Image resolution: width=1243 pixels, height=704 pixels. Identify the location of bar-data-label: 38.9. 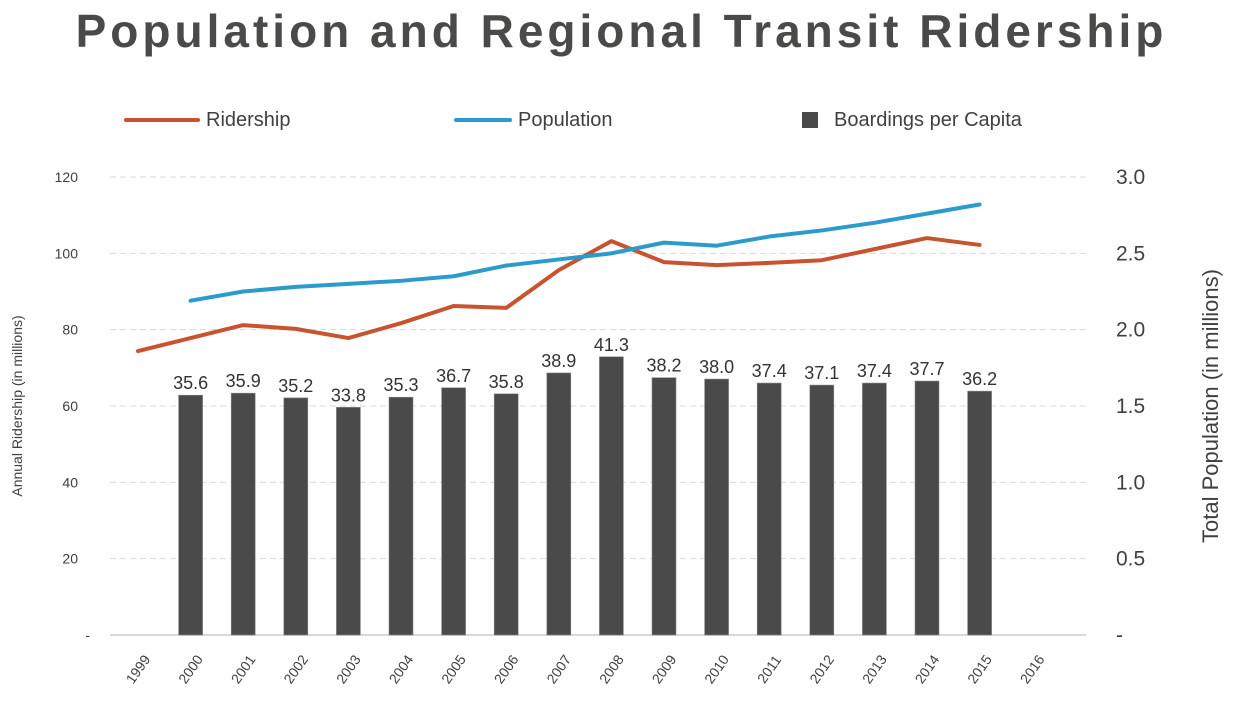
(558, 361).